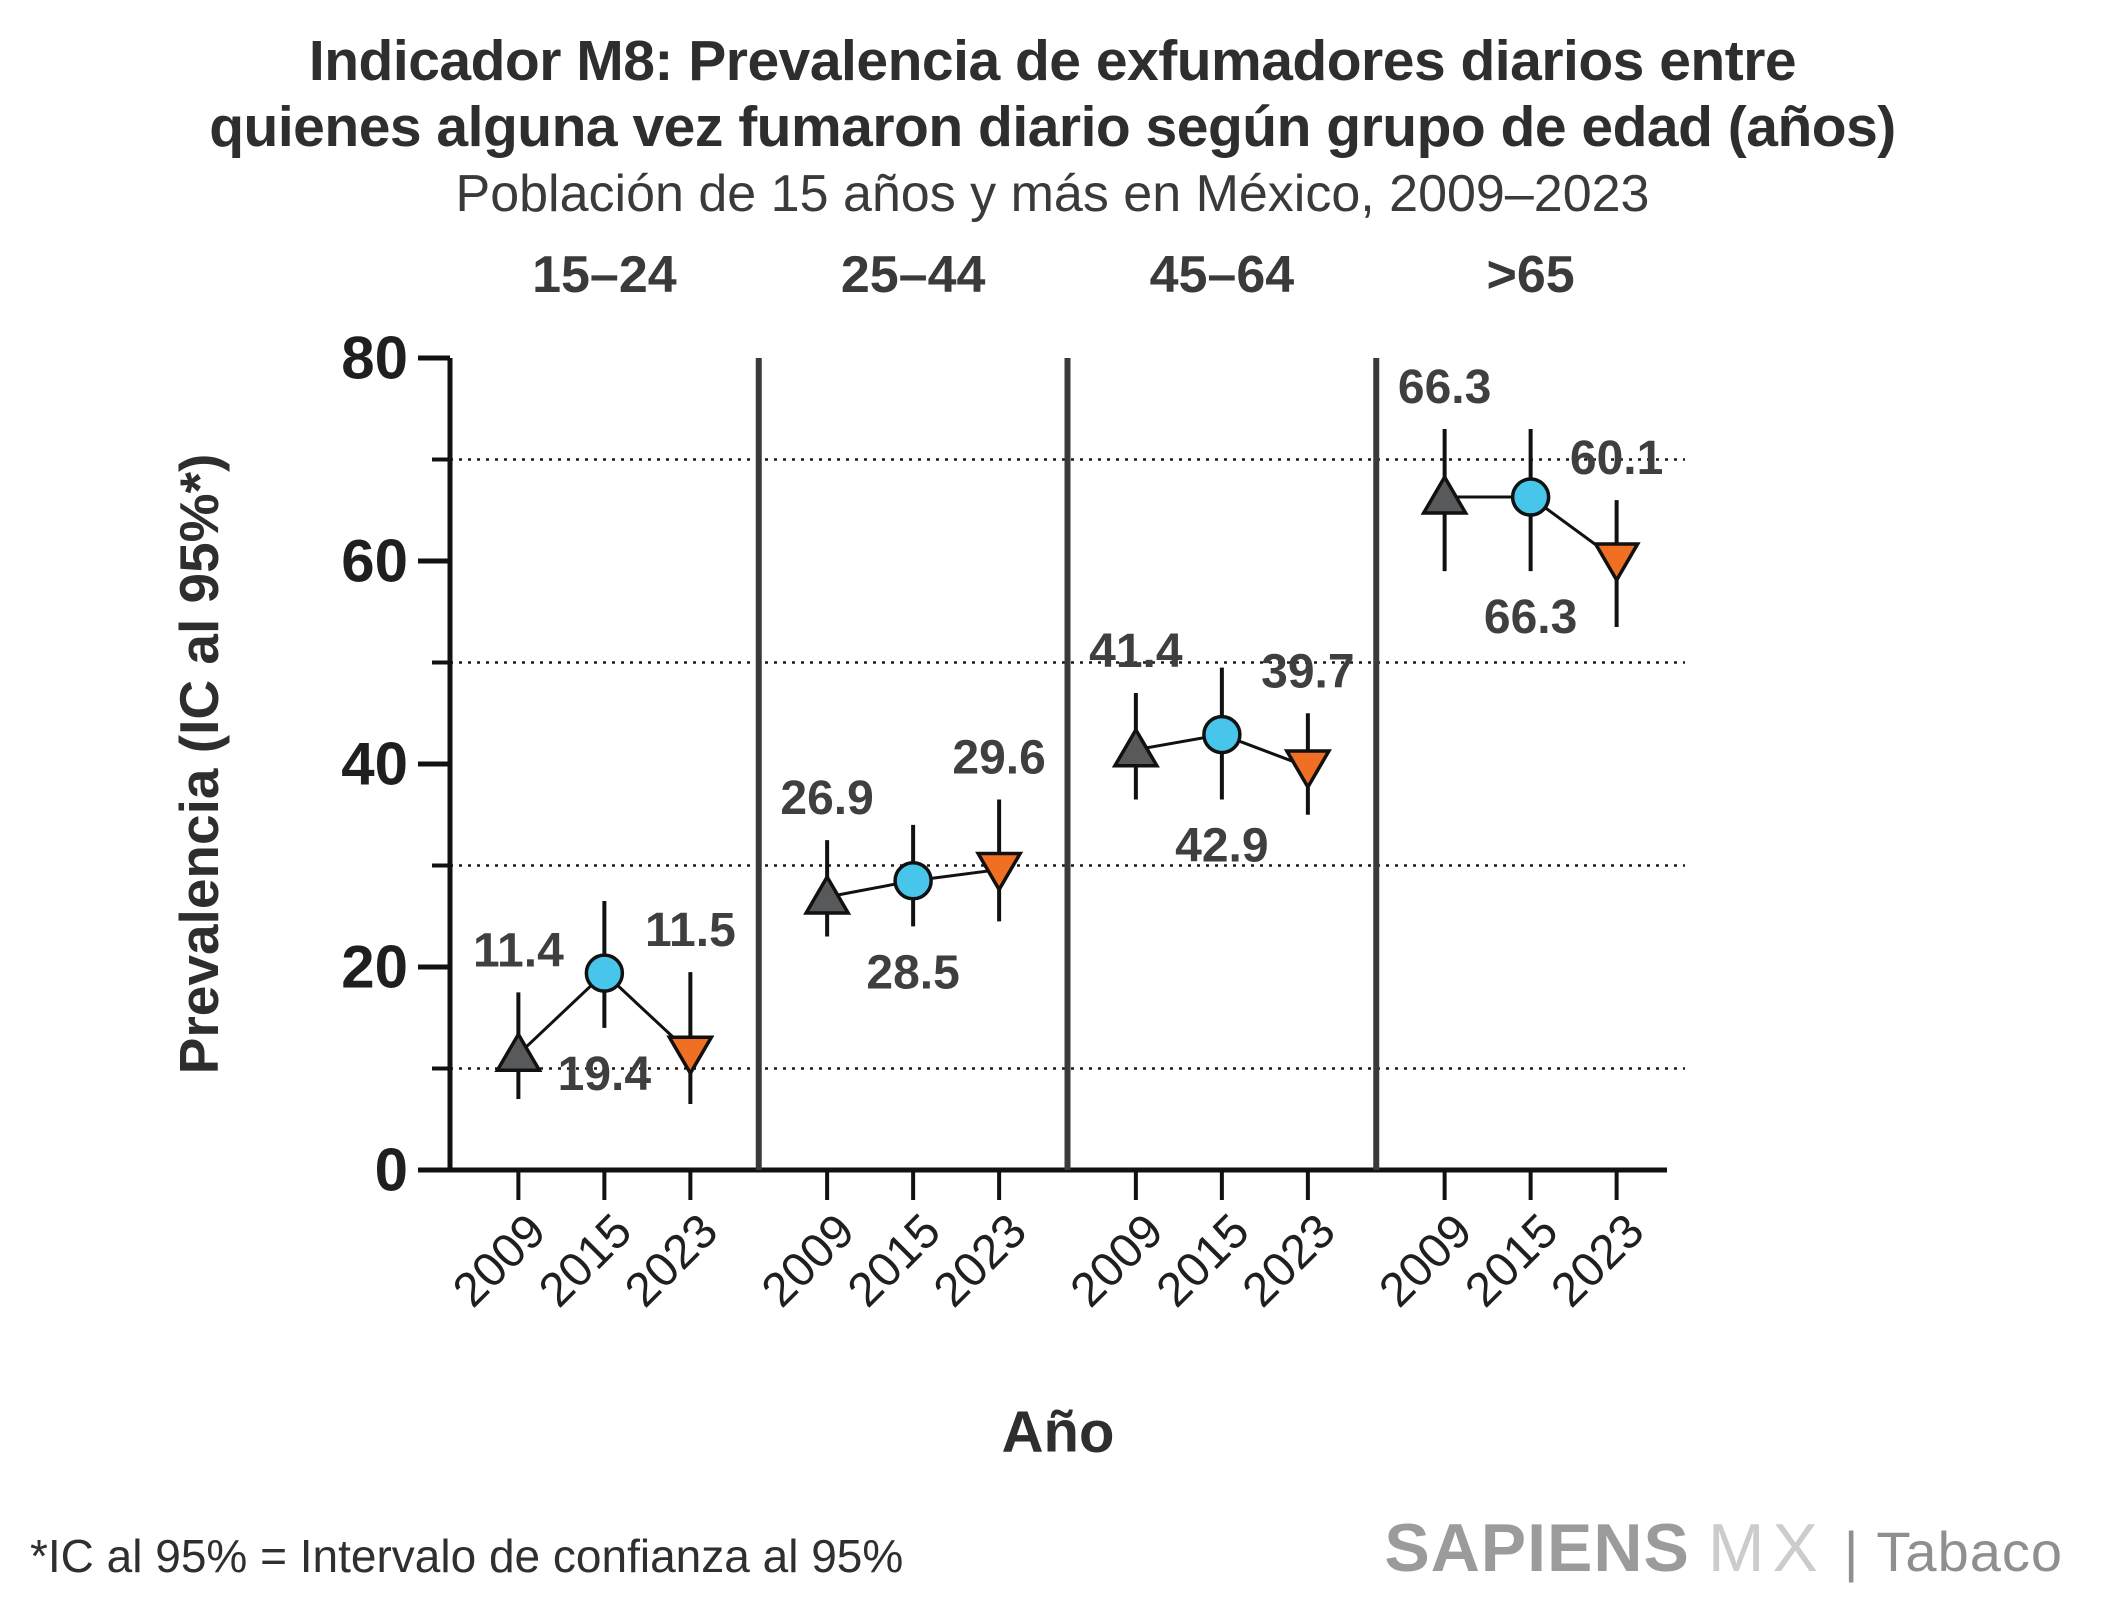 The height and width of the screenshot is (1609, 2105). What do you see at coordinates (1289, 1260) in the screenshot?
I see `x-tick-label-45–64-2023: 2023` at bounding box center [1289, 1260].